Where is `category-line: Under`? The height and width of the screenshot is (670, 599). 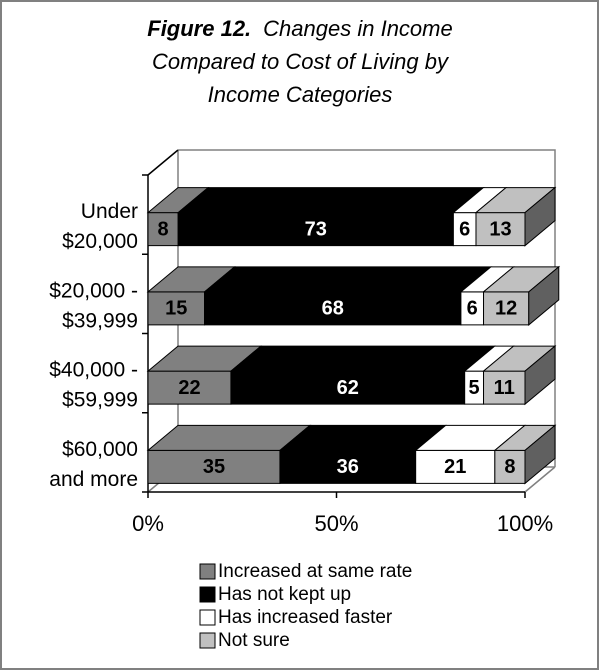 category-line: Under is located at coordinates (109, 211).